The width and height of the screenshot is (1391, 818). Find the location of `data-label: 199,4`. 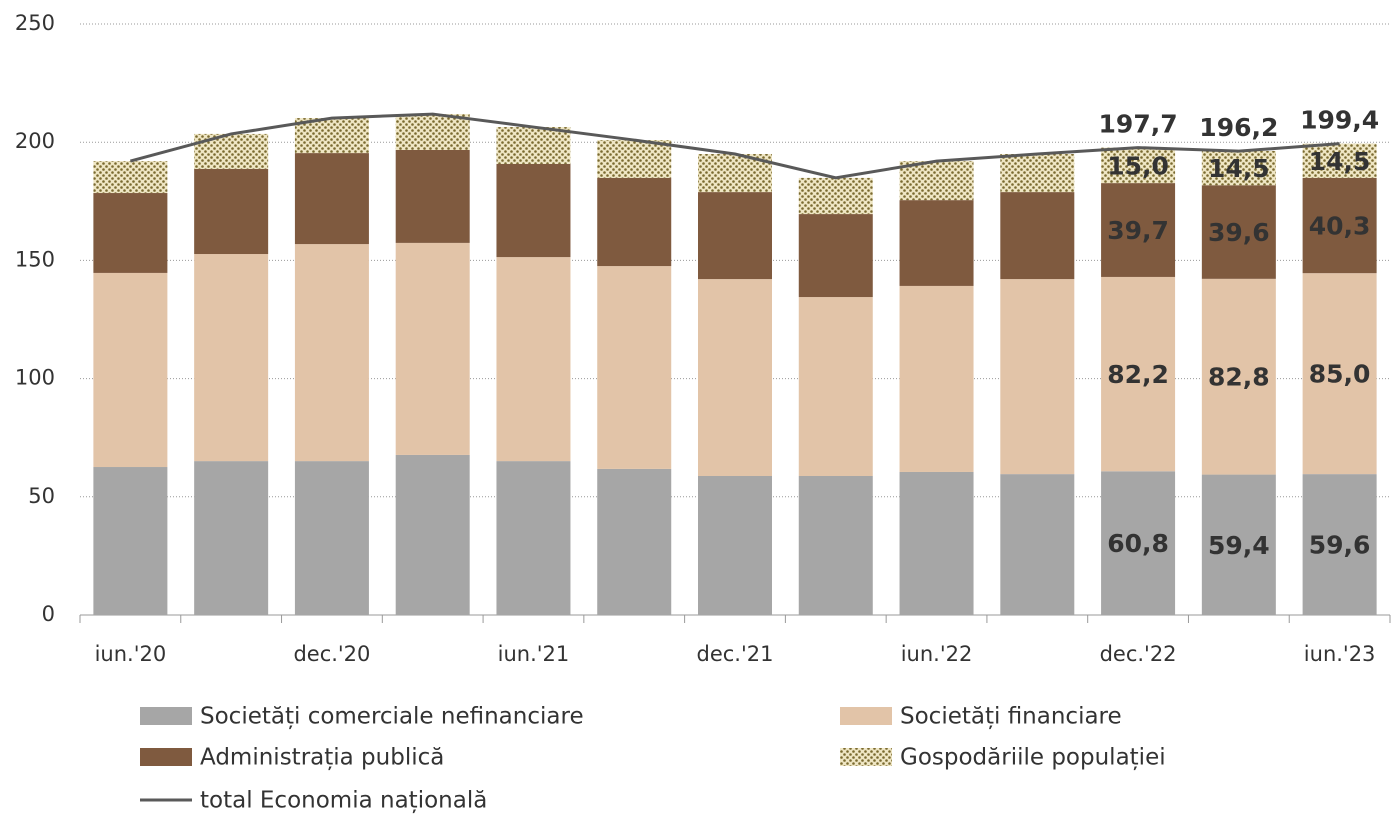

data-label: 199,4 is located at coordinates (1339, 120).